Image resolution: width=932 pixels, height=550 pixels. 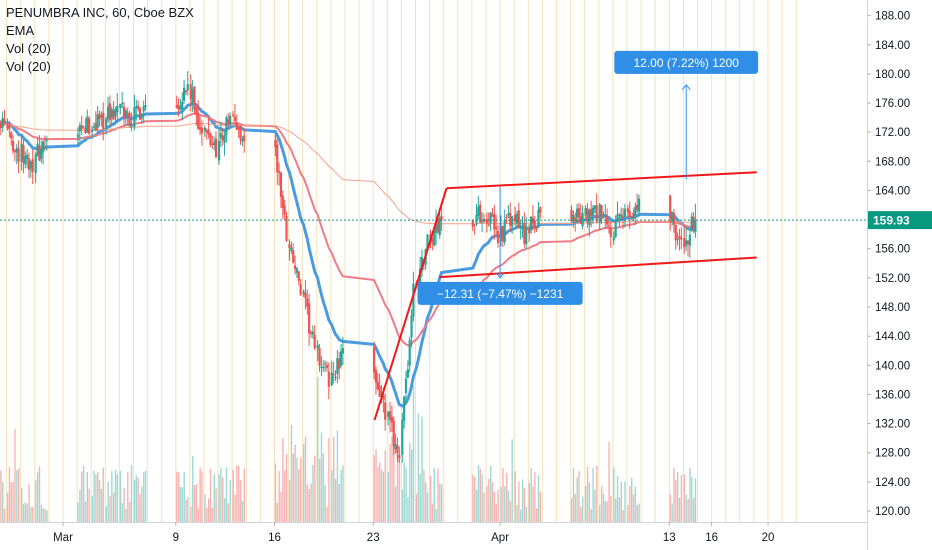 I want to click on legend-vol-1: Vol (20), so click(x=28, y=48).